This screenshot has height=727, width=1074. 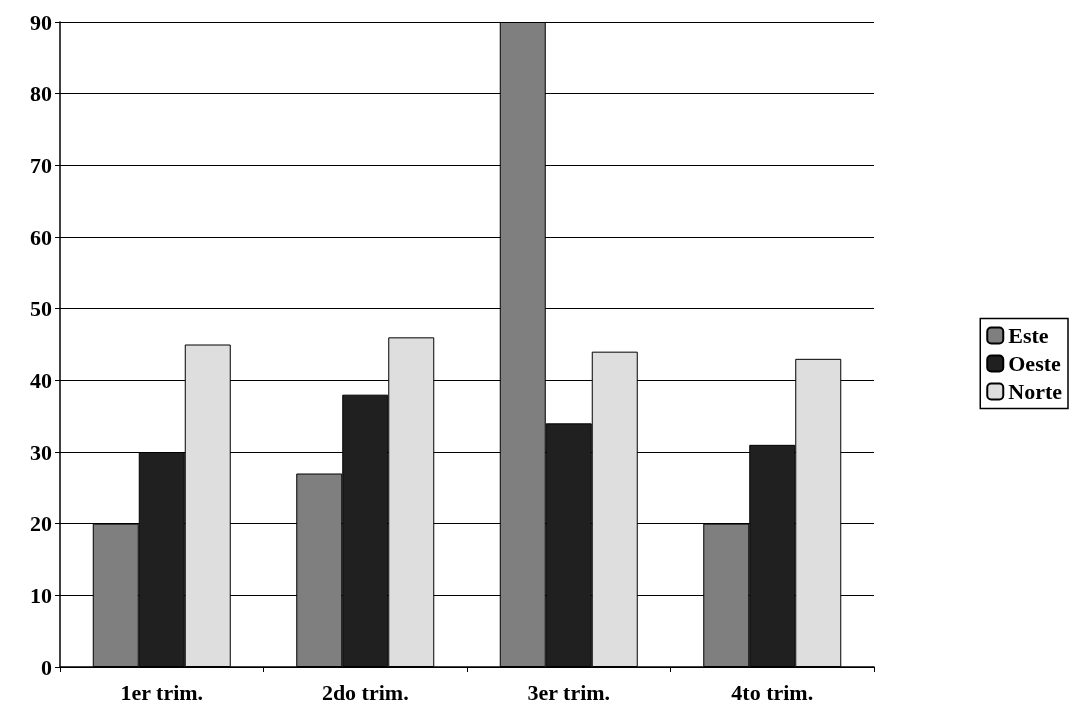 I want to click on legend-label: Oeste, so click(x=1035, y=363).